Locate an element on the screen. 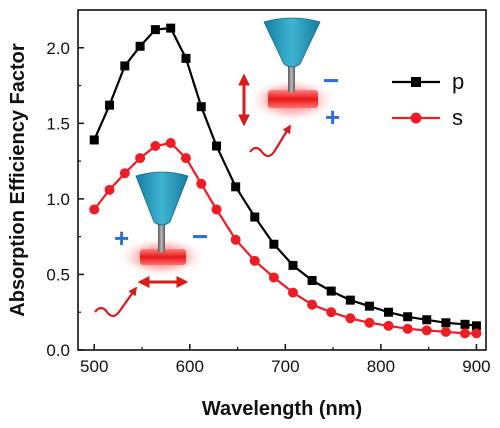 This screenshot has height=428, width=500. p-light-wave is located at coordinates (269, 142).